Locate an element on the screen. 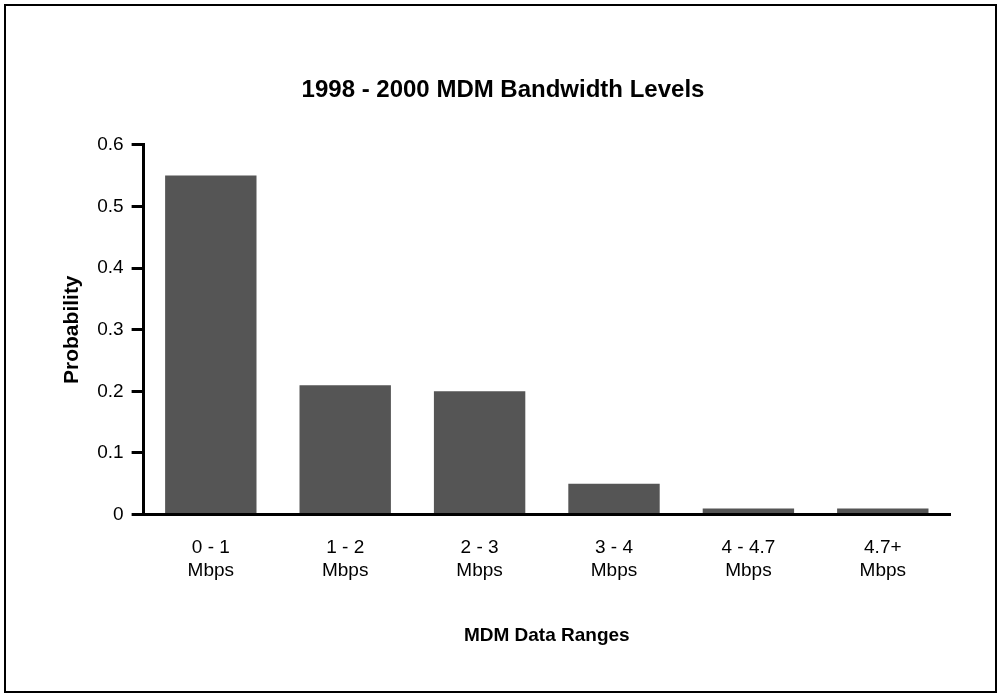  y-tick-label: 0.2 is located at coordinates (110, 390).